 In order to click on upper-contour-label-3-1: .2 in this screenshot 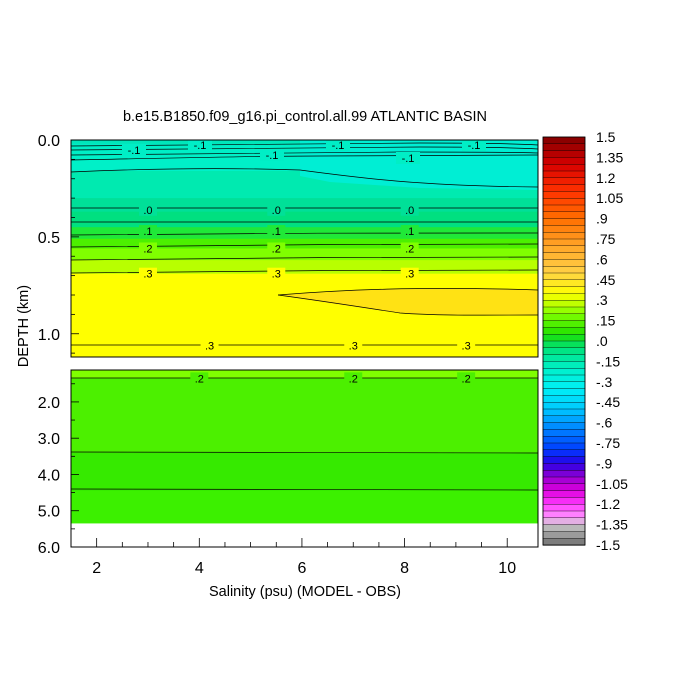, I will do `click(276, 249)`.